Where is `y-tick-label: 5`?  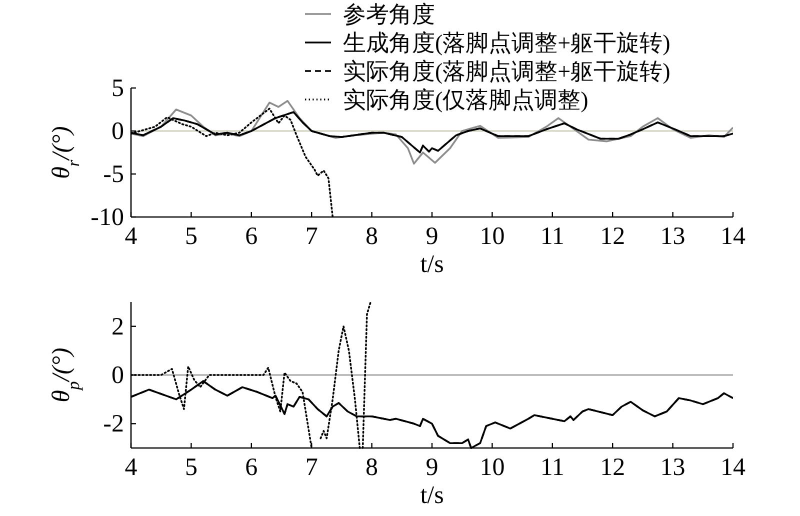 y-tick-label: 5 is located at coordinates (118, 88).